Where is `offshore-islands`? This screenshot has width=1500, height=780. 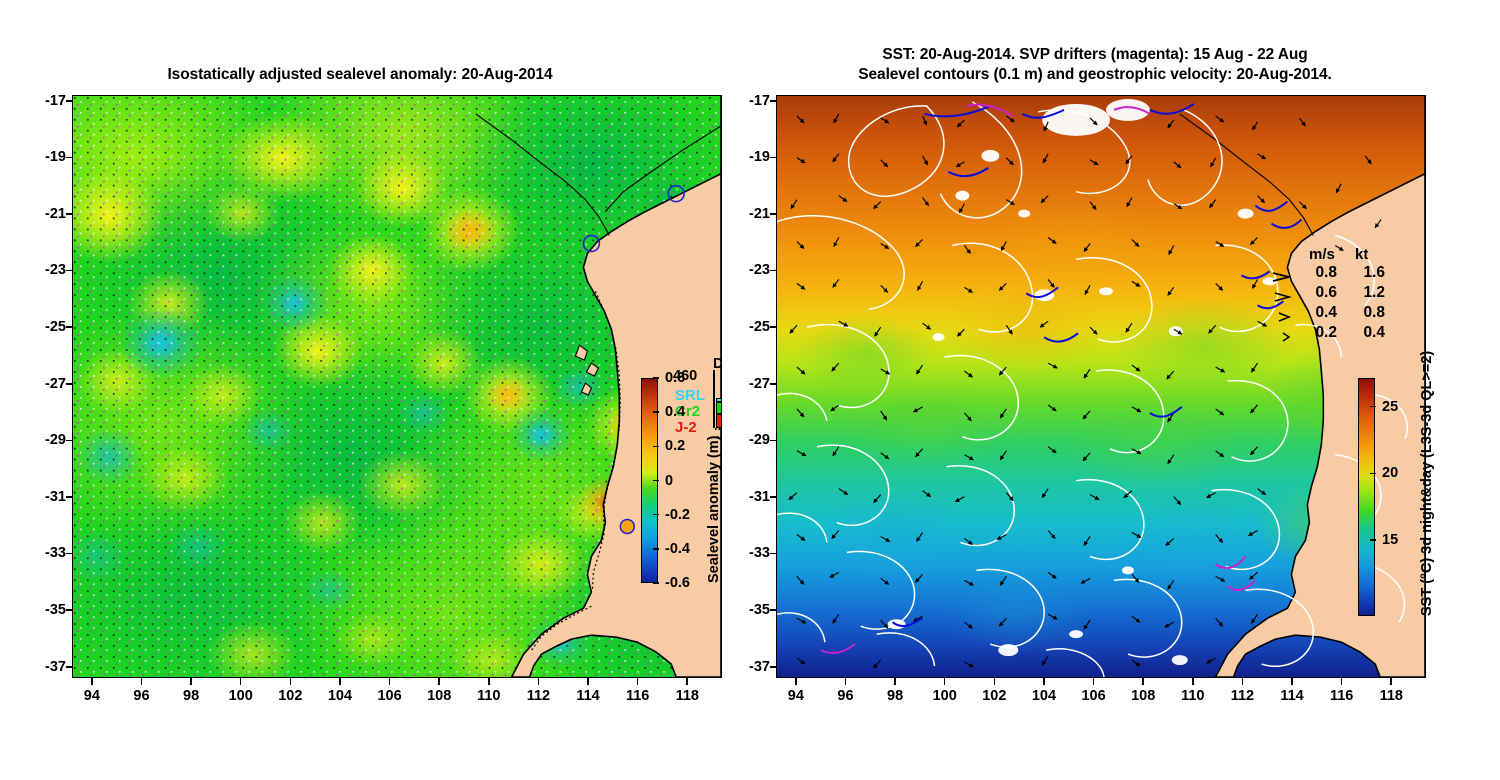
offshore-islands is located at coordinates (587, 370).